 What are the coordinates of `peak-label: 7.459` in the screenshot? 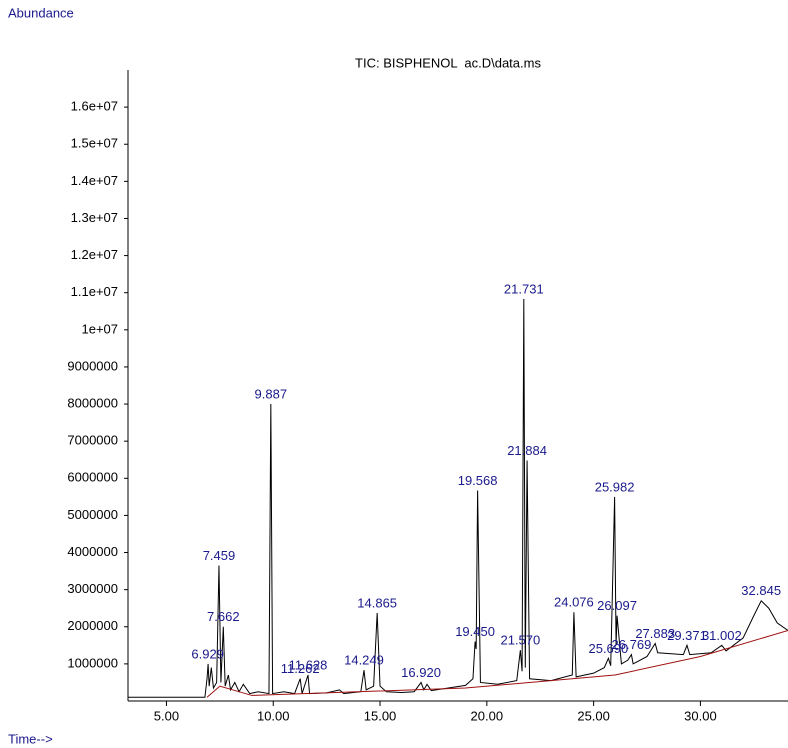 It's located at (219, 555).